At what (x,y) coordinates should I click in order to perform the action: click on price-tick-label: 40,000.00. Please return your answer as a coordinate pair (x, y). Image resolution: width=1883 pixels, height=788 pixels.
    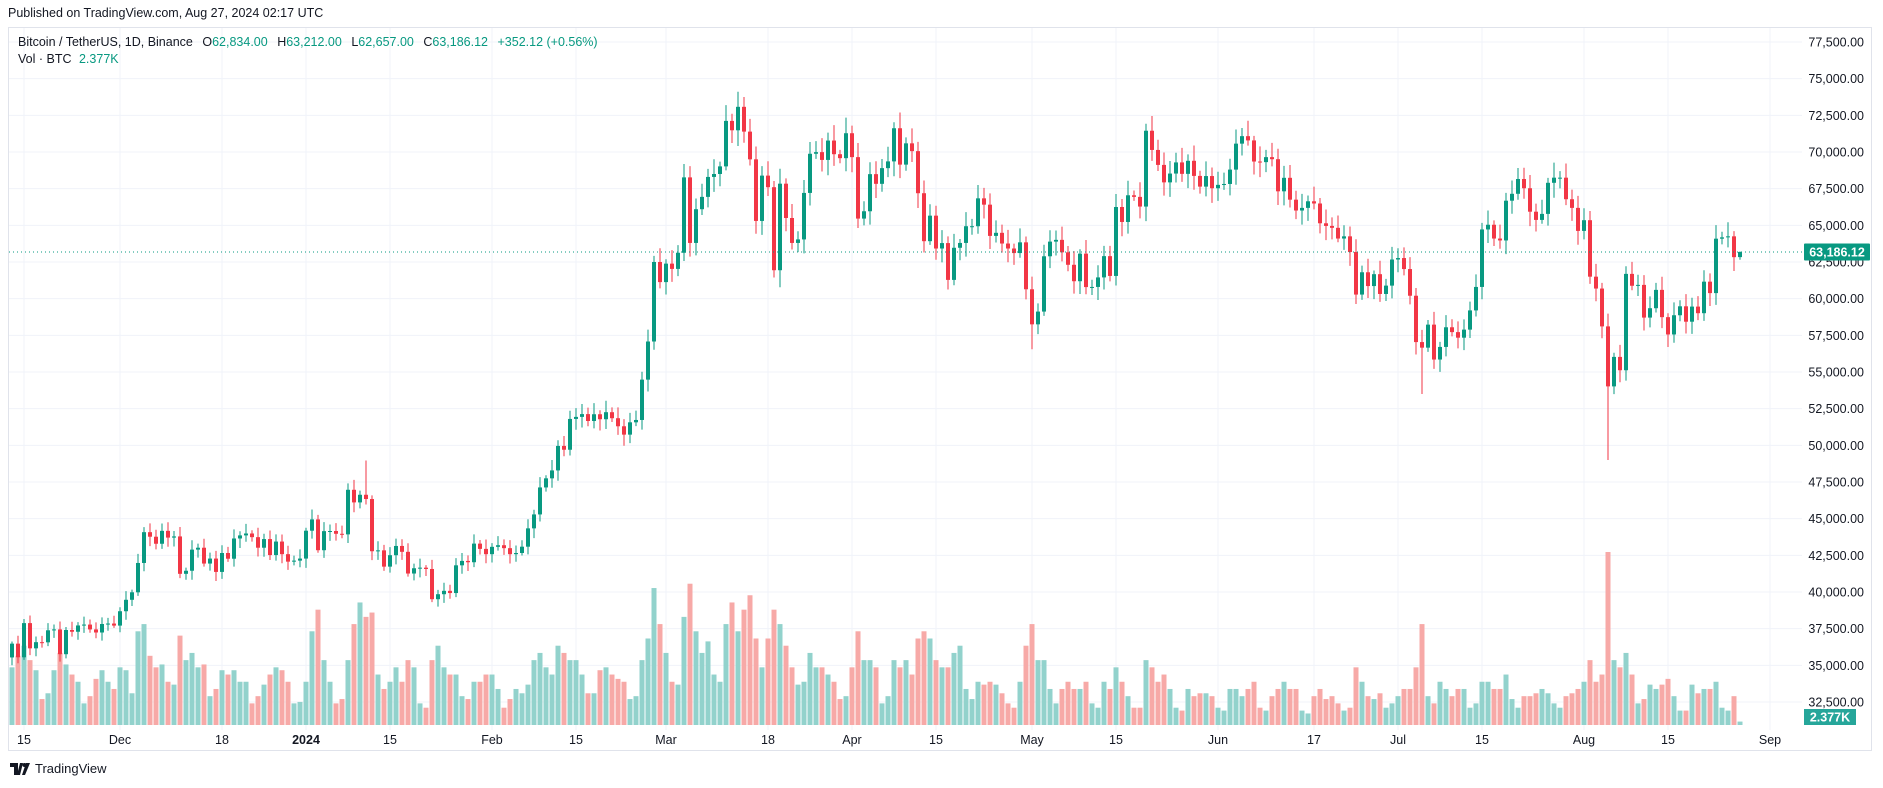
    Looking at the image, I should click on (1836, 593).